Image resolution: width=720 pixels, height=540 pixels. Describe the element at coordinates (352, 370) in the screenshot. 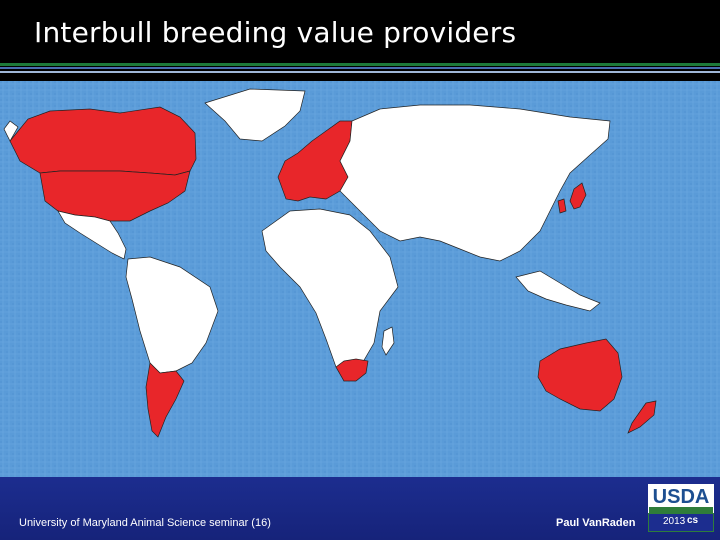

I see `land-south-africa` at that location.